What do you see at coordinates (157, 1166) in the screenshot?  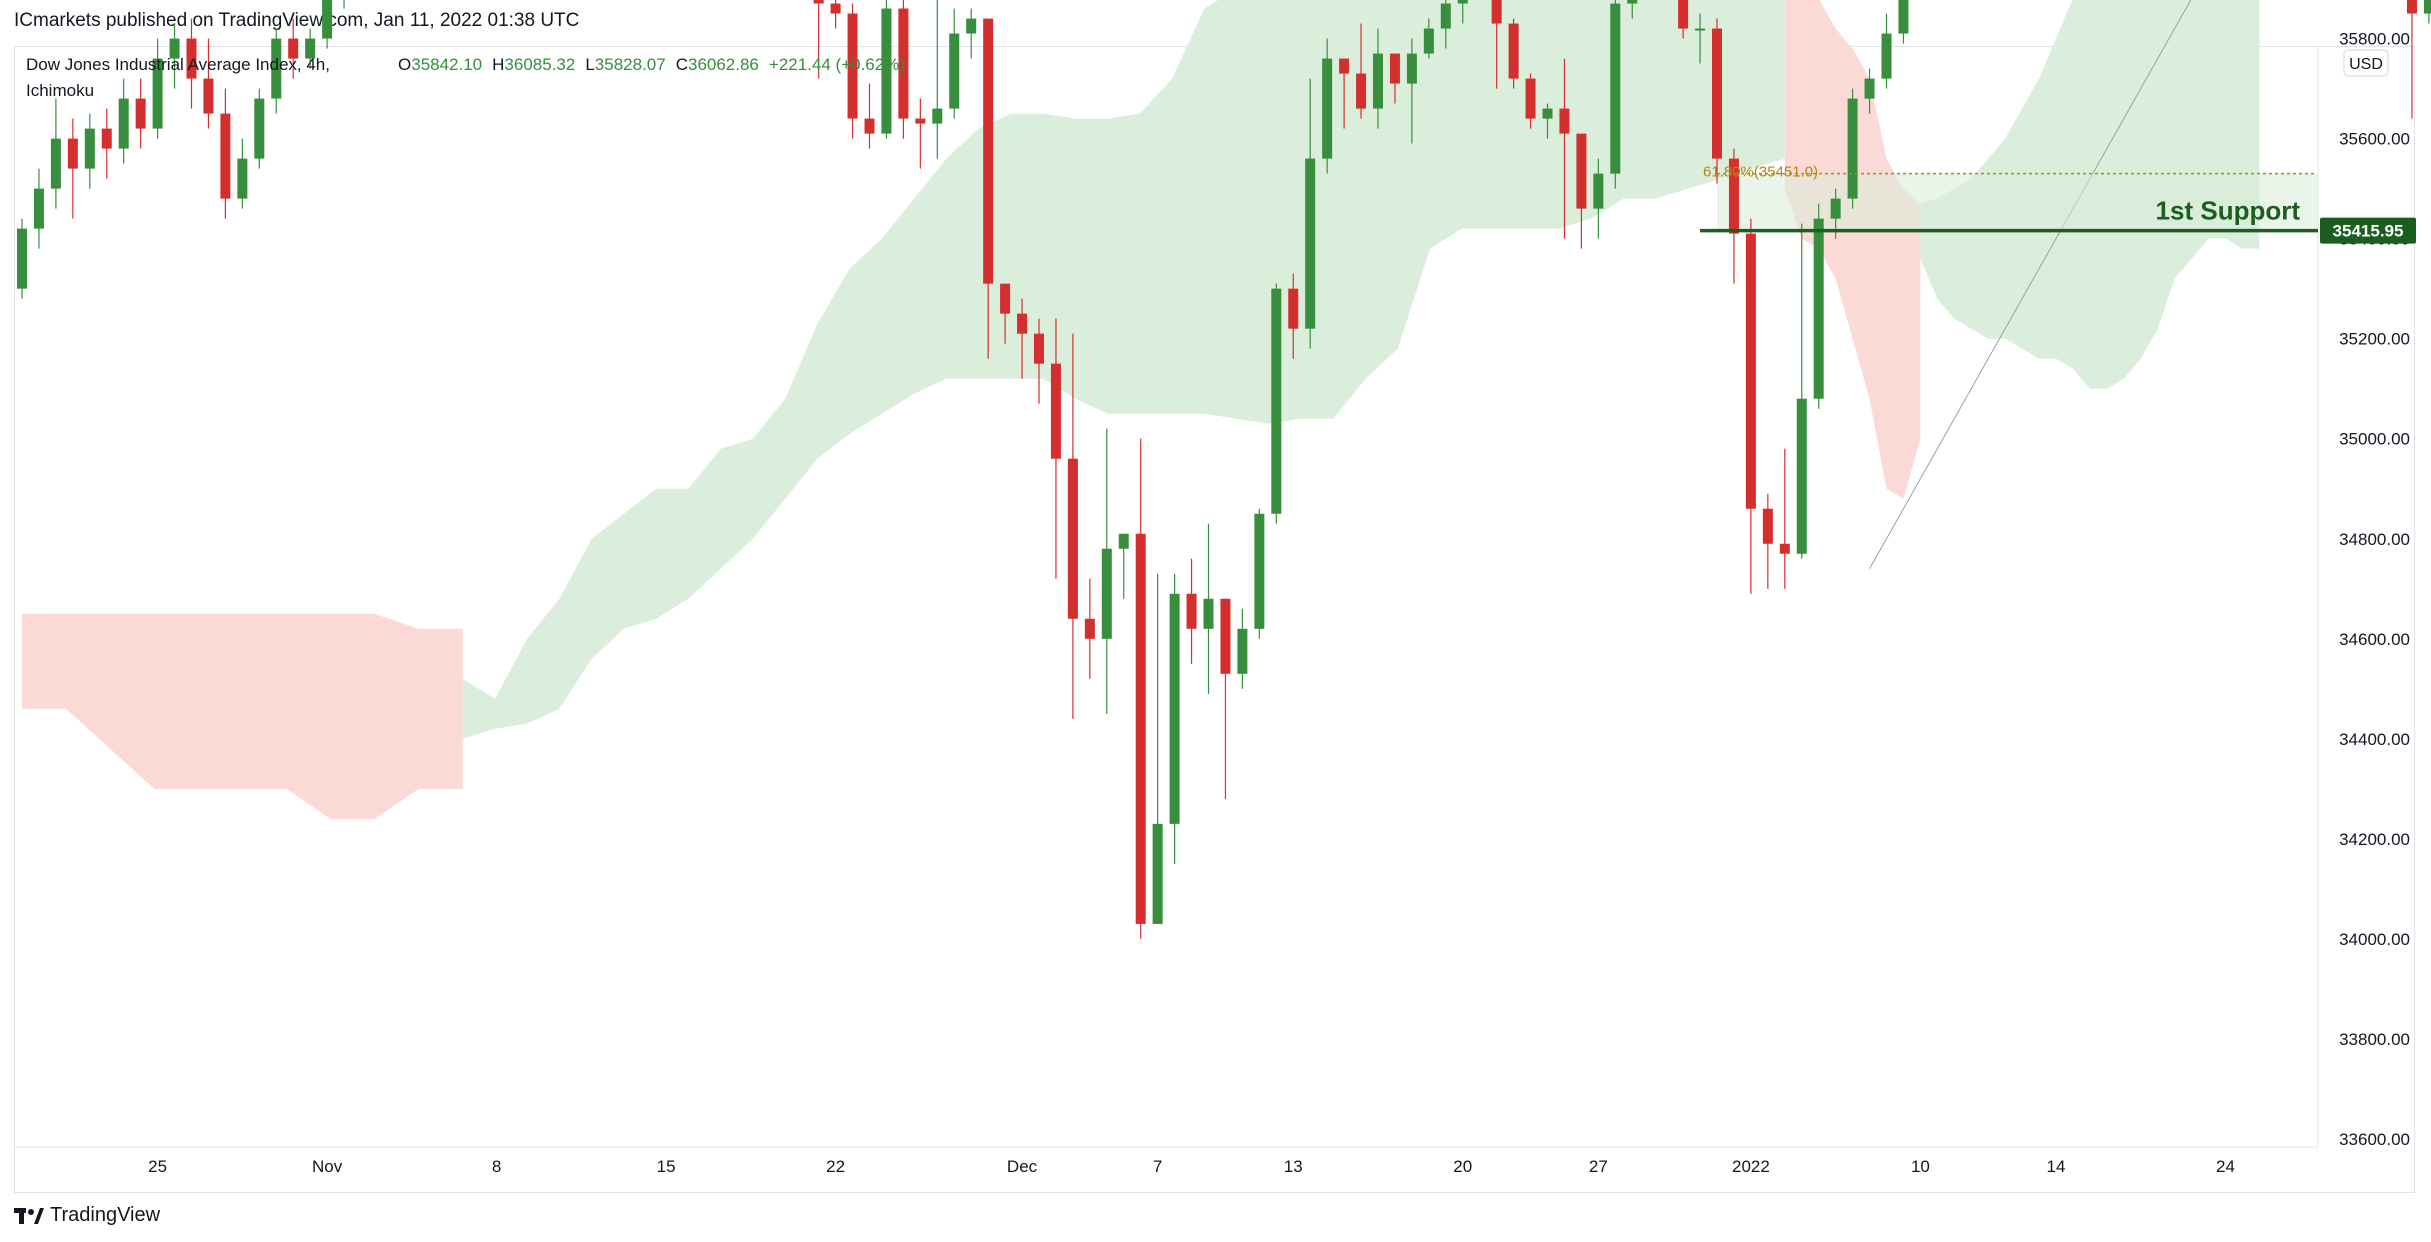 I see `time-tick-label: 25` at bounding box center [157, 1166].